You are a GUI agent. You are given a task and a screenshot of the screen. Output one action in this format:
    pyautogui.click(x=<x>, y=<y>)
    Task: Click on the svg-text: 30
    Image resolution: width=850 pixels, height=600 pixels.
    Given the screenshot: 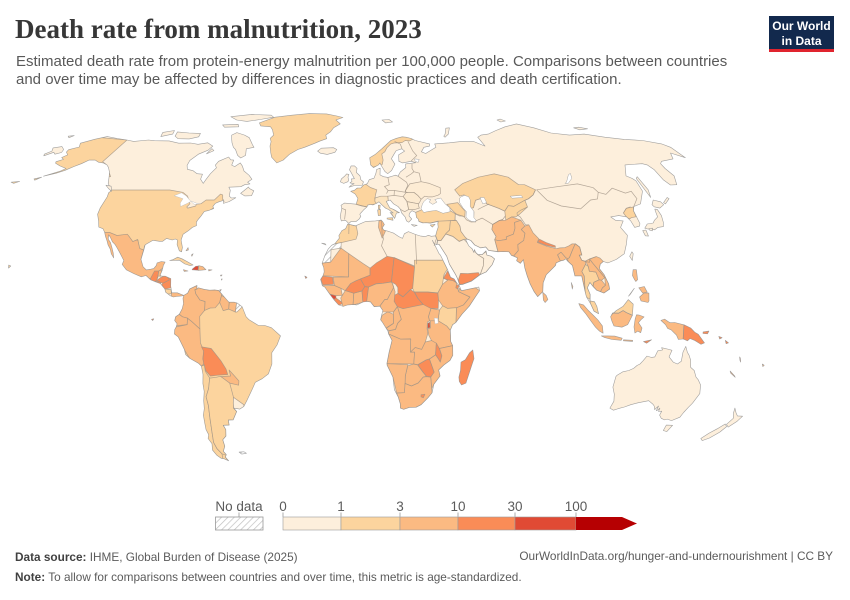 What is the action you would take?
    pyautogui.click(x=514, y=506)
    